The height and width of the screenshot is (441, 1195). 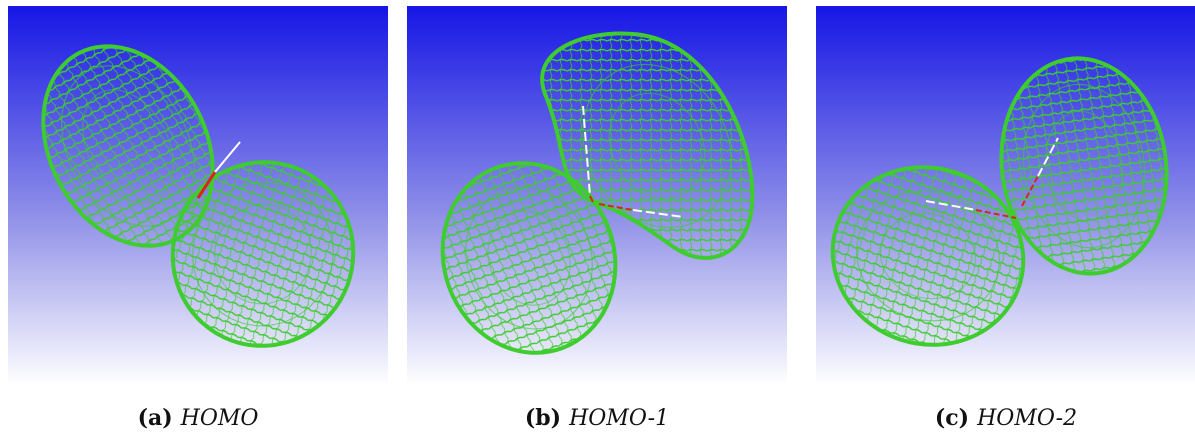 I want to click on caption-a-name: HOMO, so click(x=219, y=418).